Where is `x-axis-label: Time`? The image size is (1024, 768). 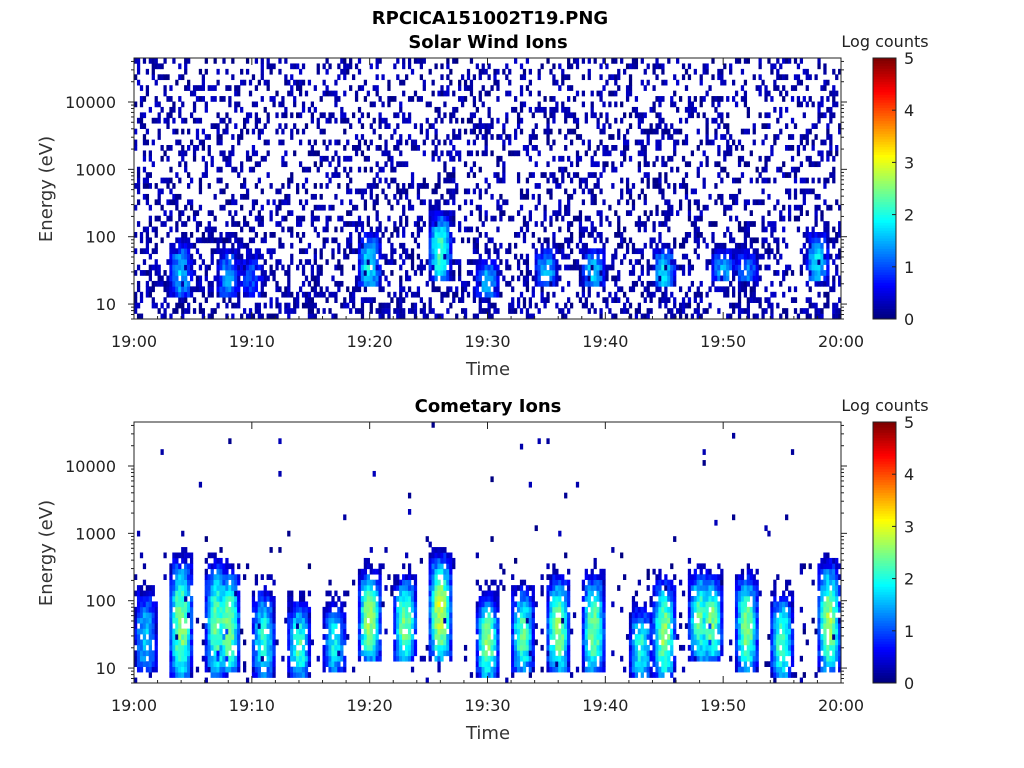 x-axis-label: Time is located at coordinates (487, 733).